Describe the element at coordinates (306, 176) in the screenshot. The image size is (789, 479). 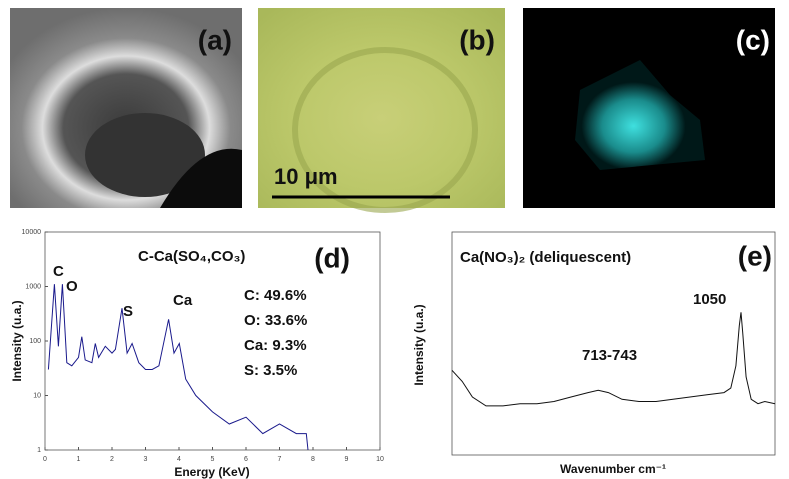
I see `scale-label: 10 μm` at that location.